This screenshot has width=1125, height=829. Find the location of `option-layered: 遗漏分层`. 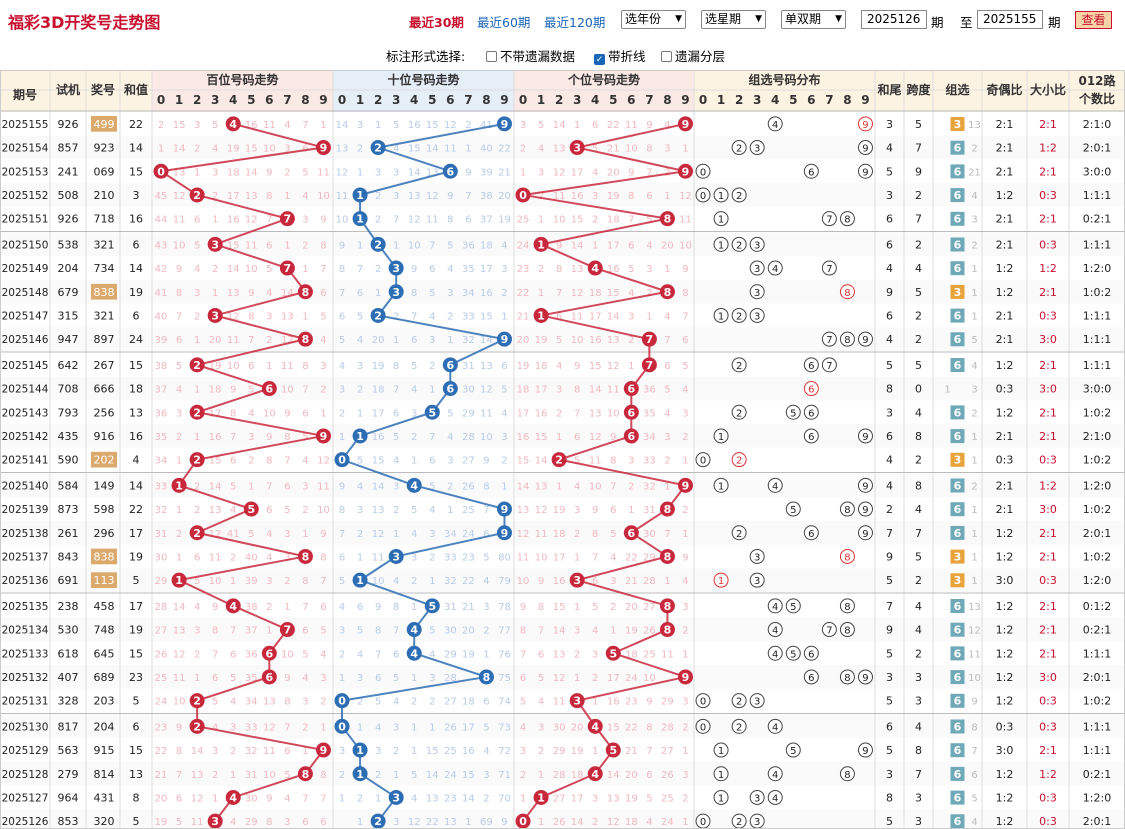

option-layered: 遗漏分层 is located at coordinates (693, 55).